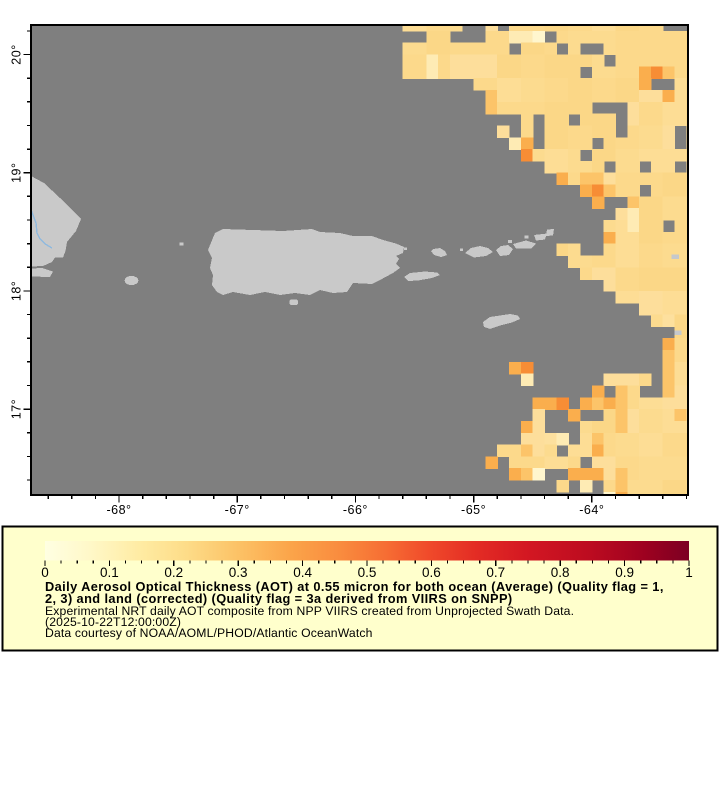 The image size is (720, 800). Describe the element at coordinates (624, 572) in the screenshot. I see `svg-text: 0.9` at that location.